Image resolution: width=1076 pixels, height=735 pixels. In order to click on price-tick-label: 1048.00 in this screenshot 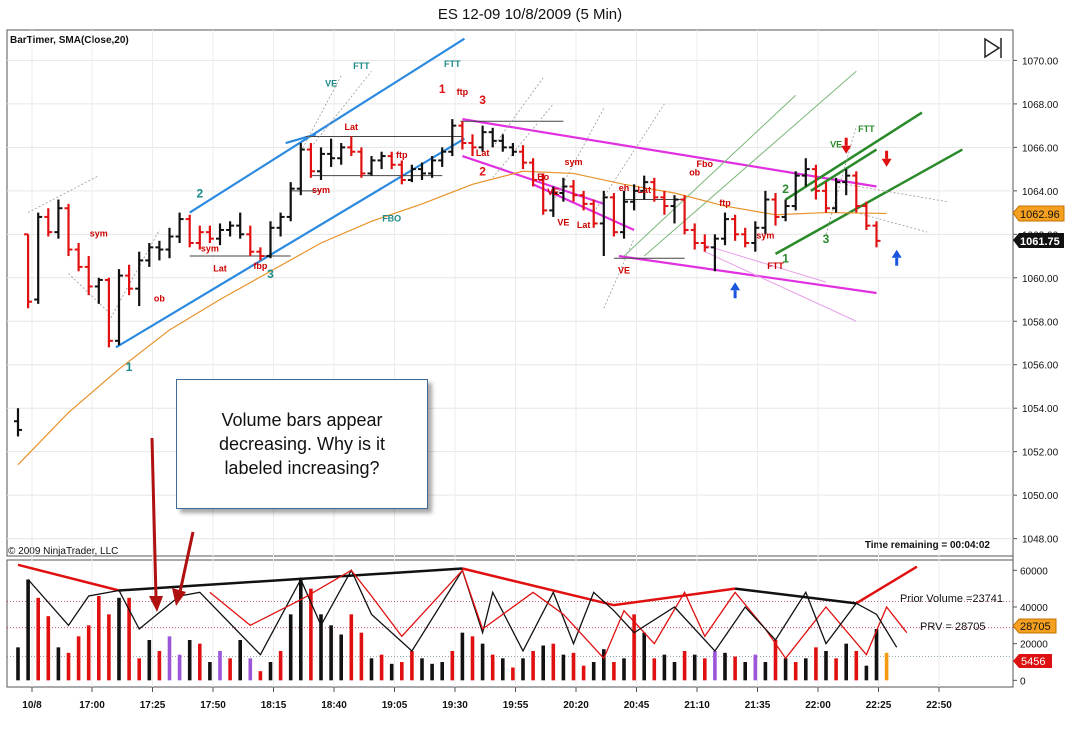, I will do `click(1040, 540)`.